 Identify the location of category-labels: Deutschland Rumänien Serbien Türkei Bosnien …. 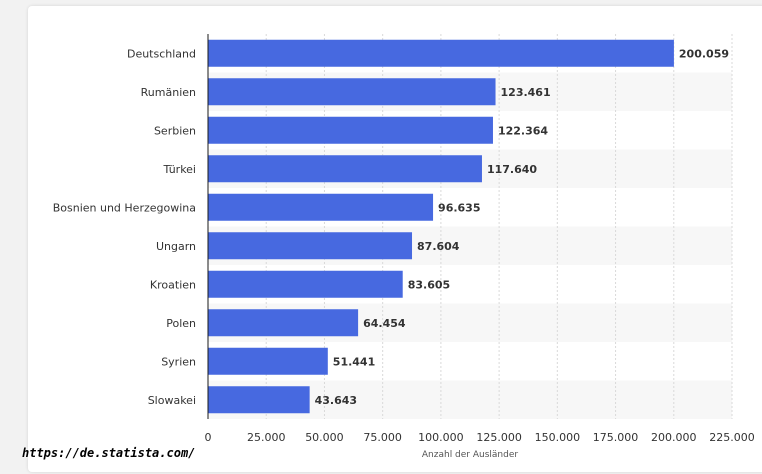
(124, 227).